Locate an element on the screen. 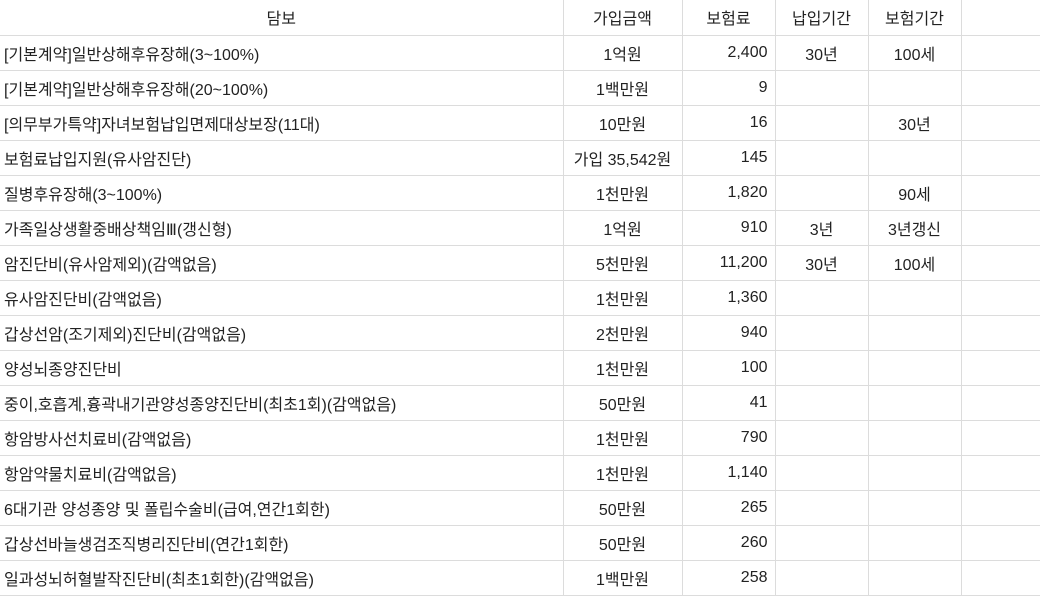 The height and width of the screenshot is (611, 1040). cell-premium: 9 is located at coordinates (728, 87).